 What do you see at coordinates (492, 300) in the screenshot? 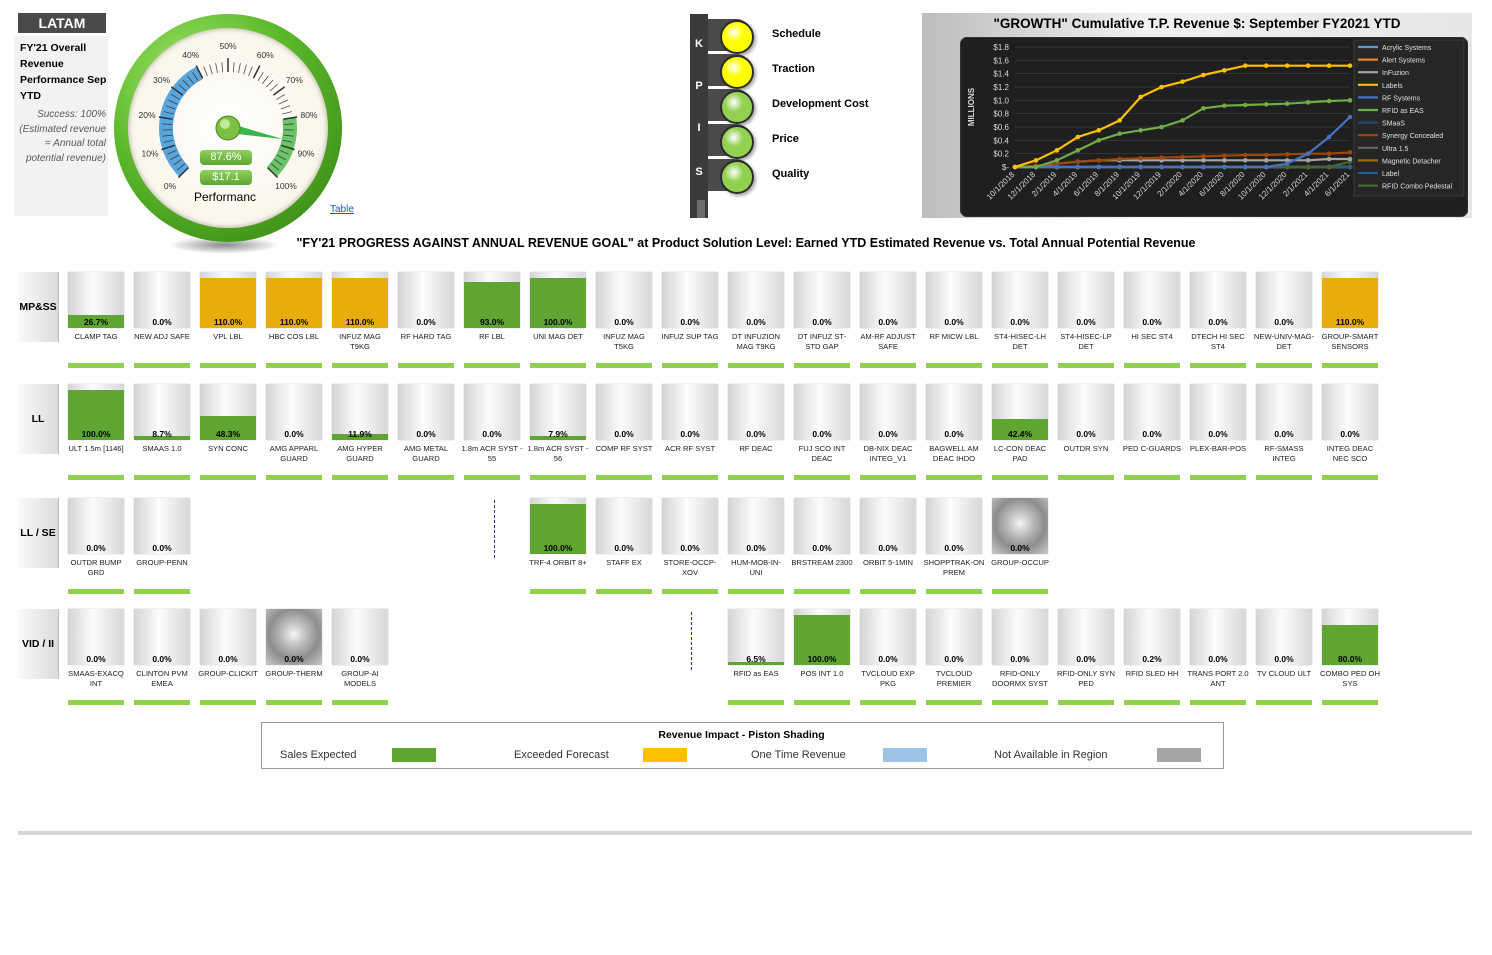
I see `product-tile: 93.0%` at bounding box center [492, 300].